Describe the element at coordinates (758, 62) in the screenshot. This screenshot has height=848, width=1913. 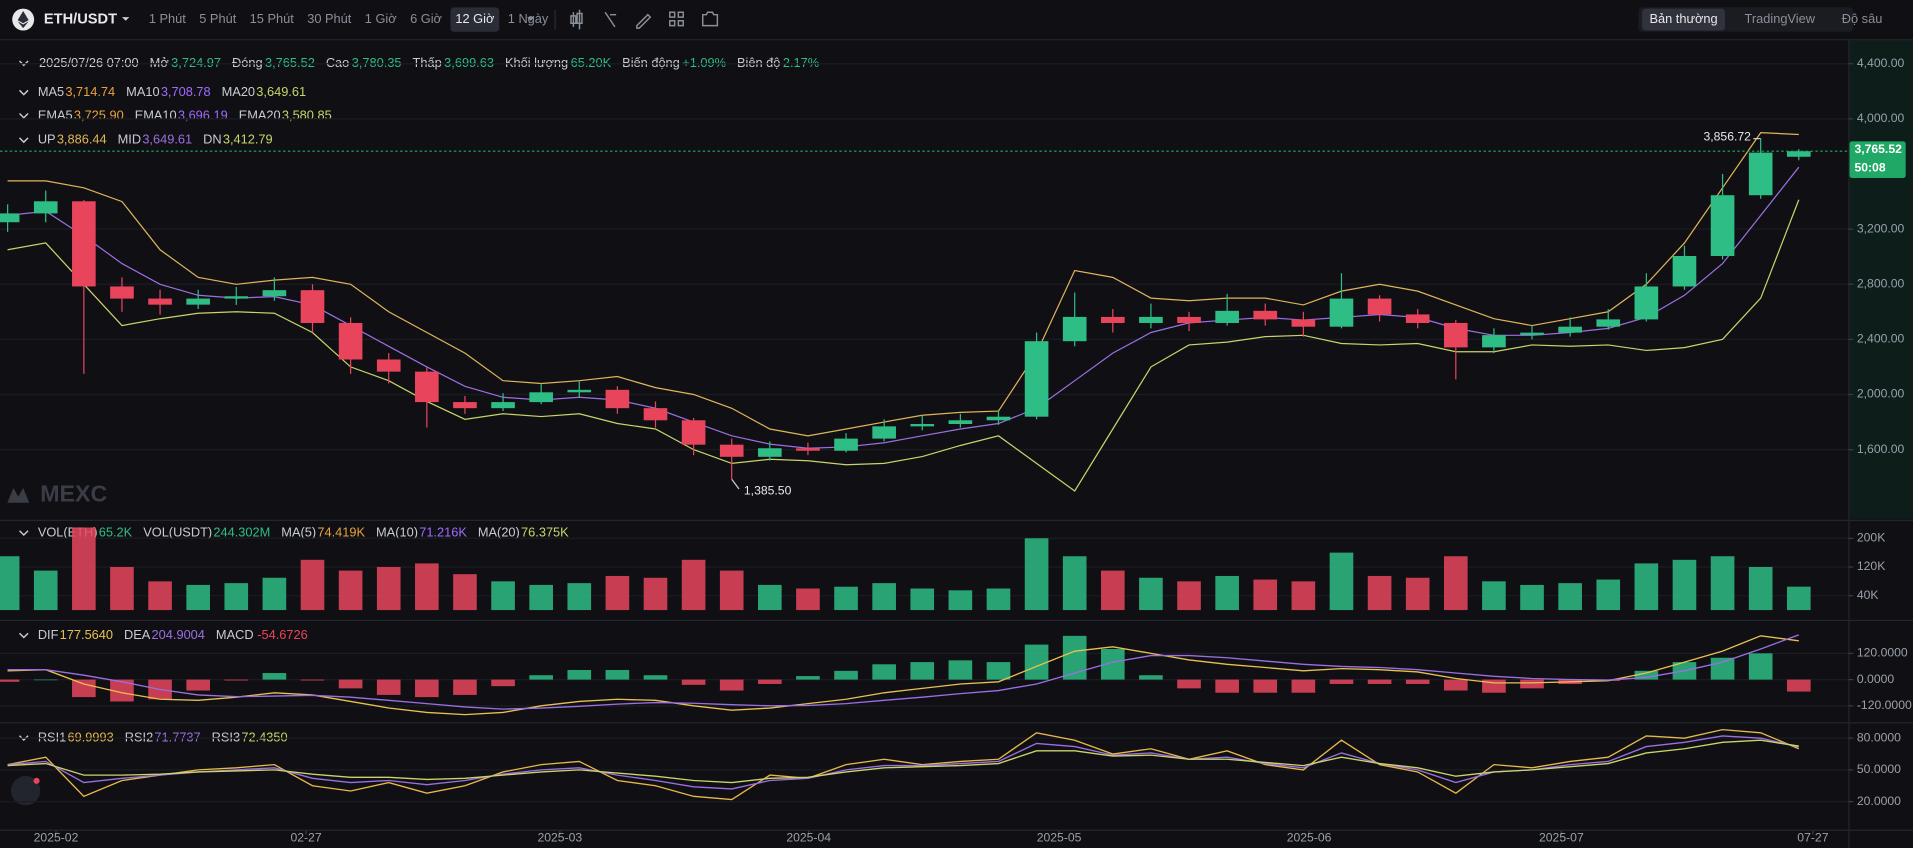
I see `legend-text: Biên độ` at that location.